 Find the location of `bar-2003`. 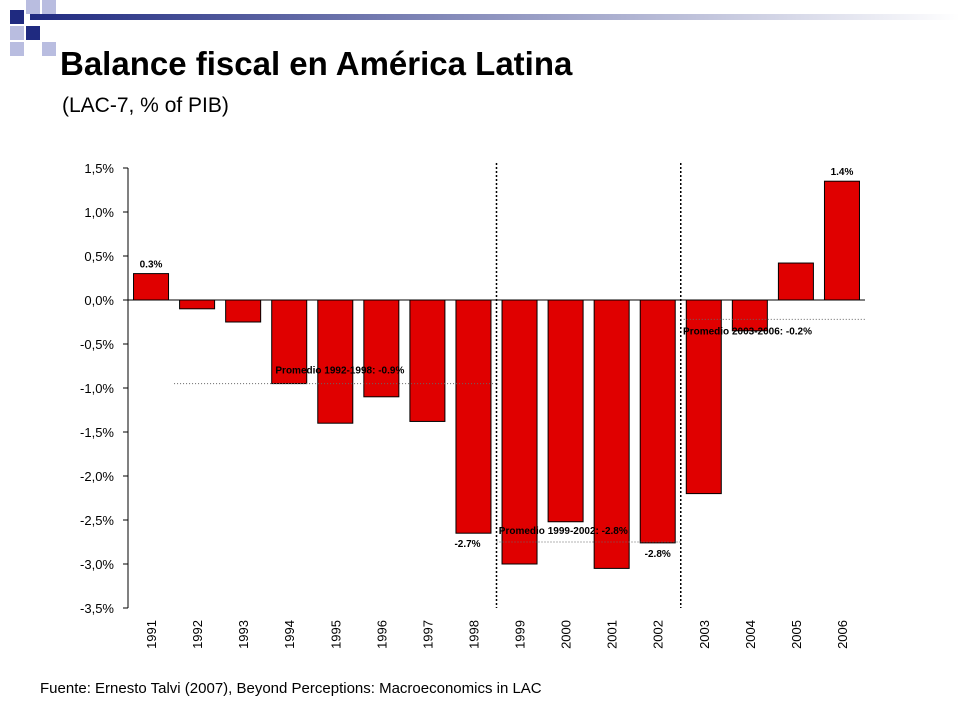

bar-2003 is located at coordinates (703, 397).